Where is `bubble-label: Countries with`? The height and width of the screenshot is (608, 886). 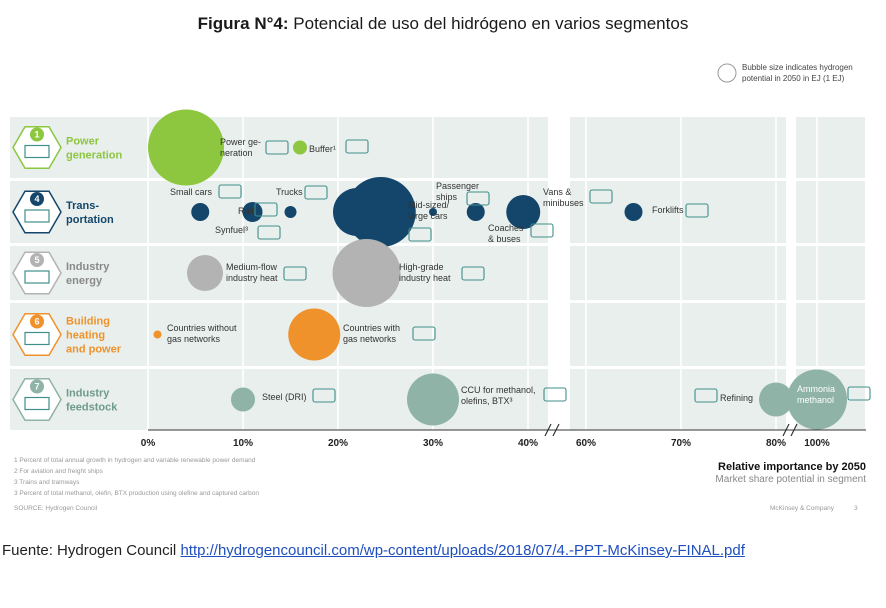 bubble-label: Countries with is located at coordinates (371, 328).